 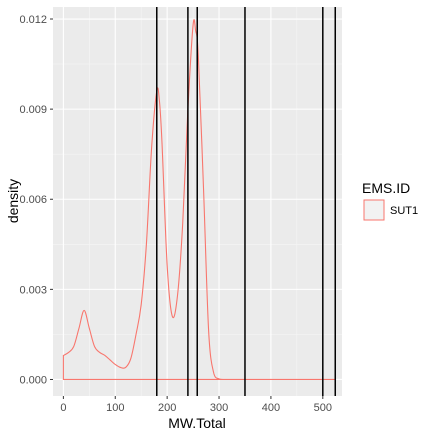 What do you see at coordinates (271, 408) in the screenshot?
I see `x-tick-label: 400` at bounding box center [271, 408].